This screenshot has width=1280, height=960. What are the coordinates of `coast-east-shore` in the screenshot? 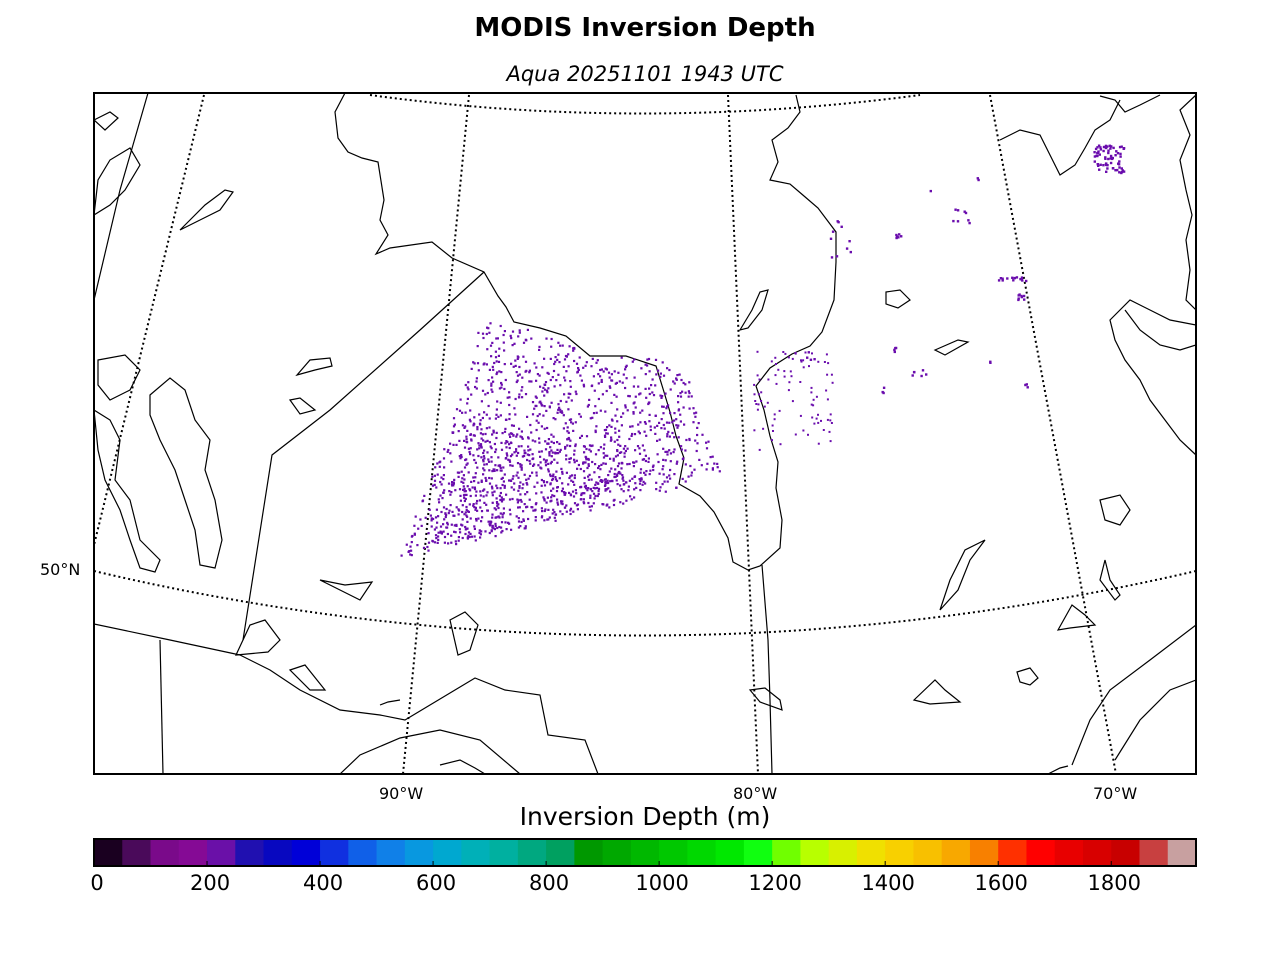 It's located at (1152, 377).